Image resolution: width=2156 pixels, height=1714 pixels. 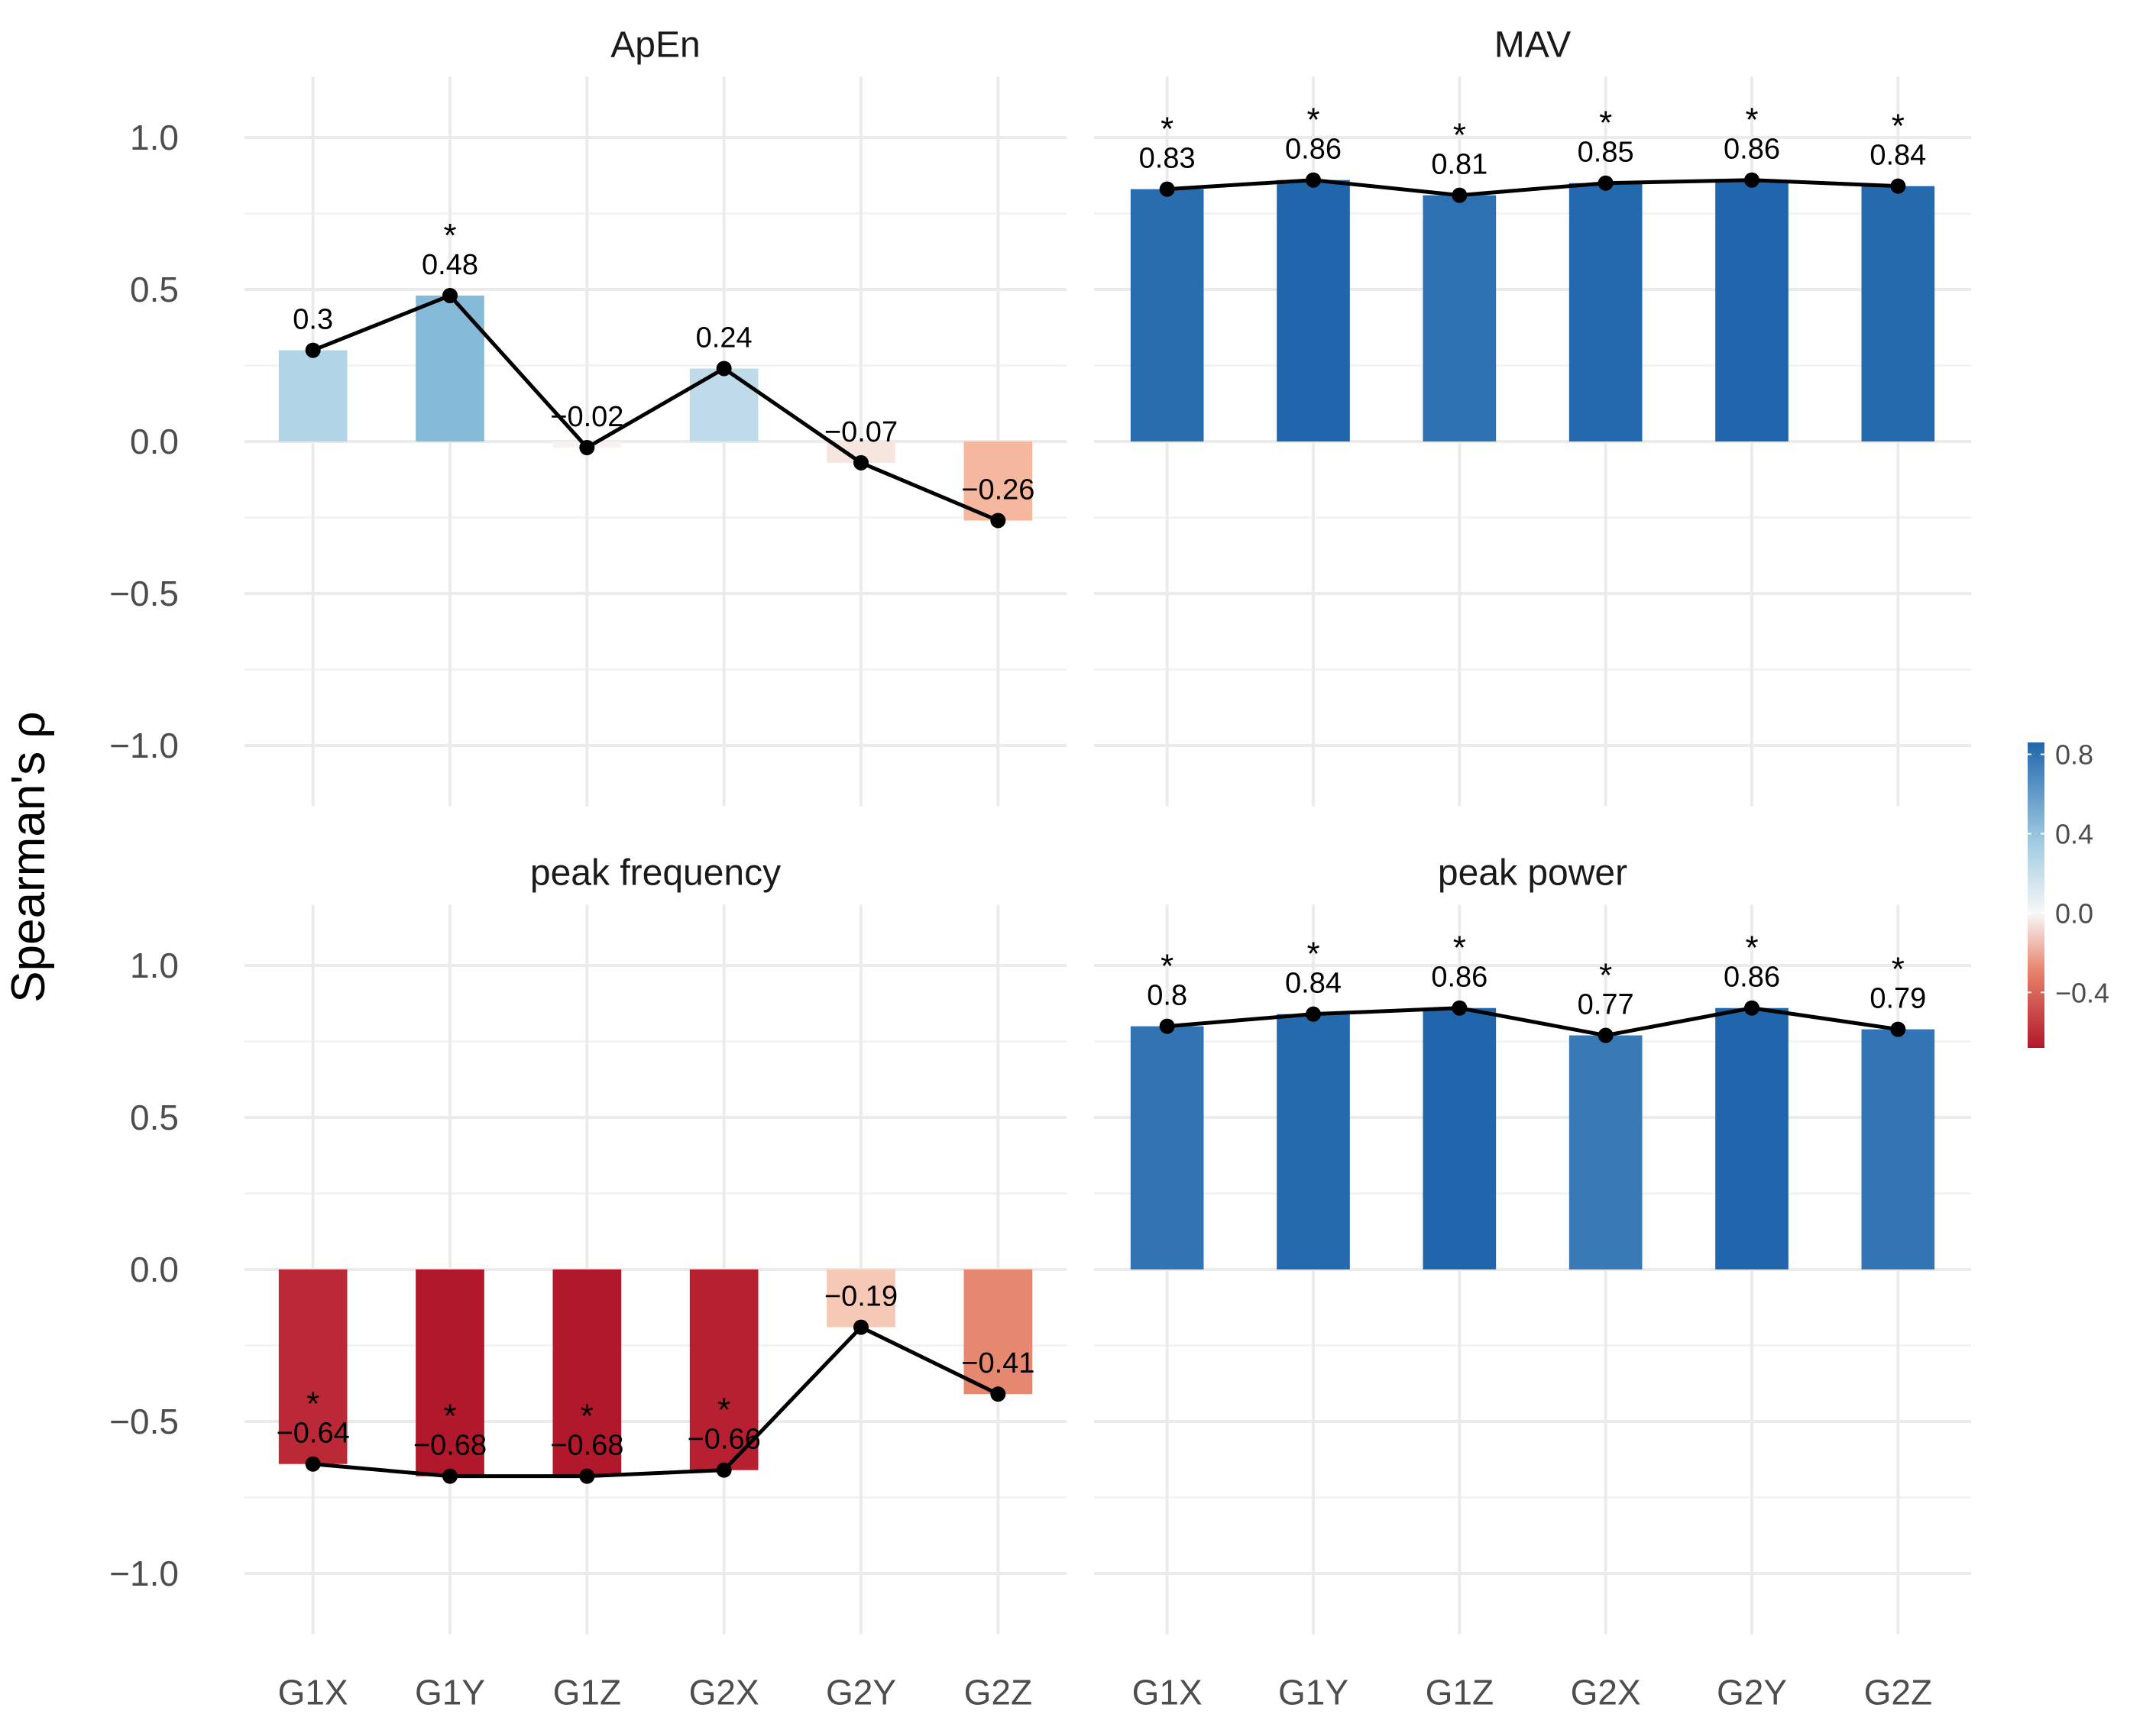 I want to click on value-label: 0.77, so click(x=1606, y=1005).